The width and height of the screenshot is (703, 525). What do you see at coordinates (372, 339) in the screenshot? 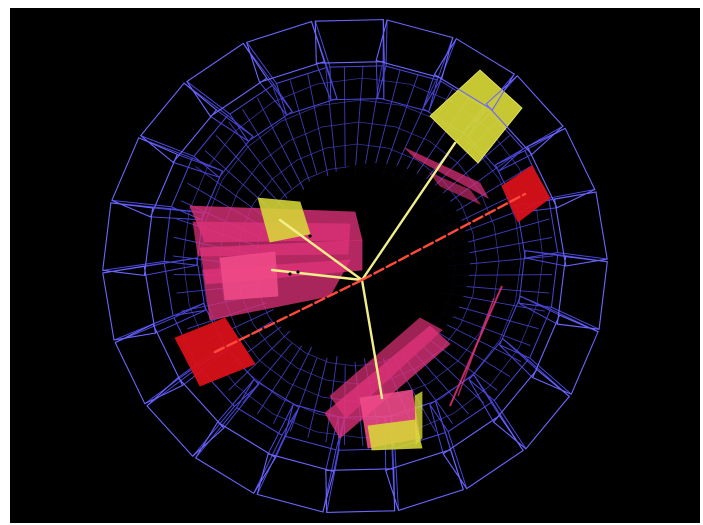
I see `track-yellow-bottom` at bounding box center [372, 339].